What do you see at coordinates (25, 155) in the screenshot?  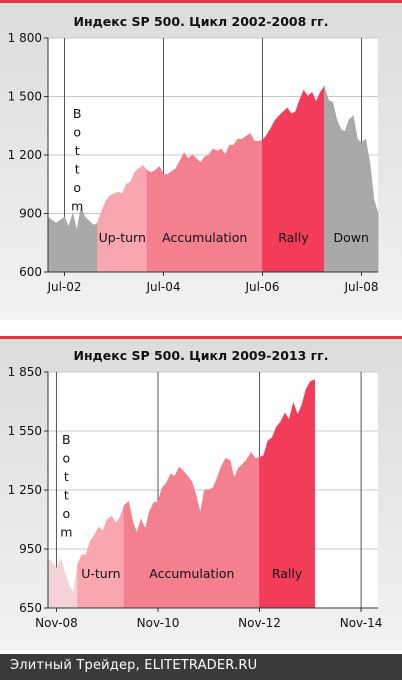 I see `y-tick-label: 1 200` at bounding box center [25, 155].